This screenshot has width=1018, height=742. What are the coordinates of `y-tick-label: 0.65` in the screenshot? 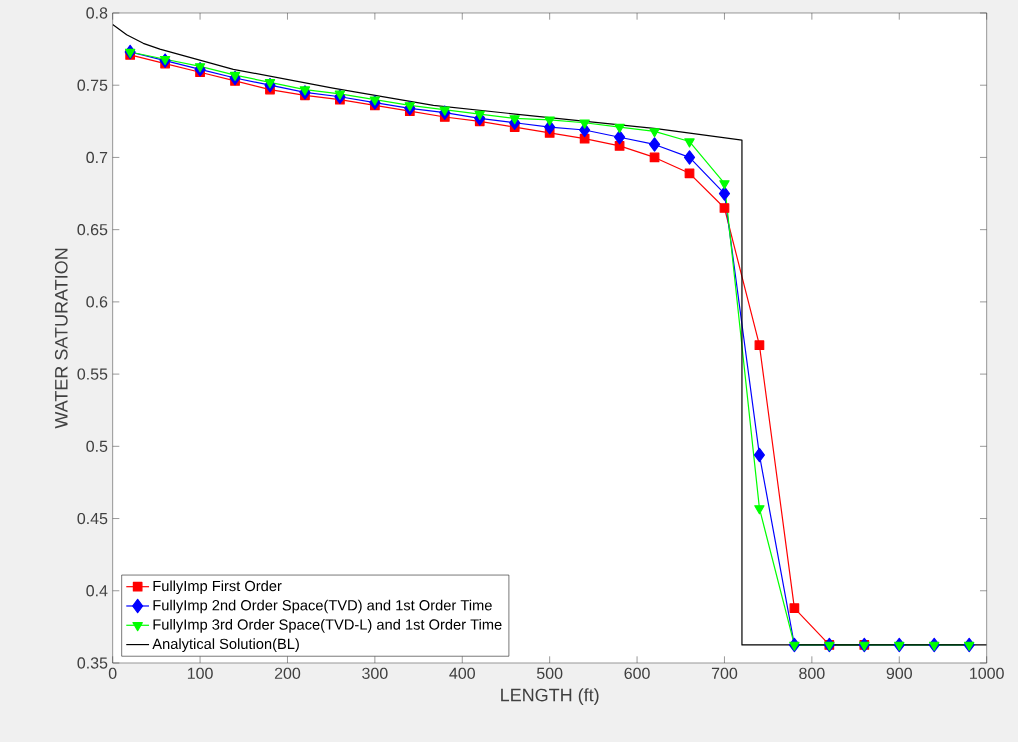 It's located at (92, 230).